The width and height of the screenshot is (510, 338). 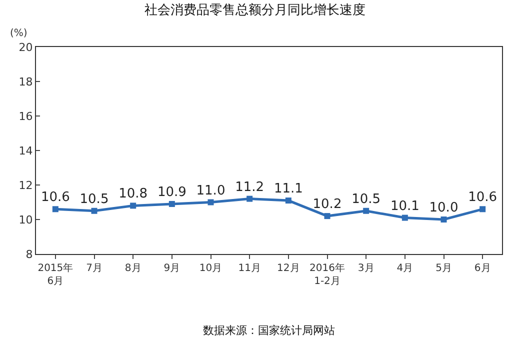 I want to click on text: 10.9, so click(x=171, y=192).